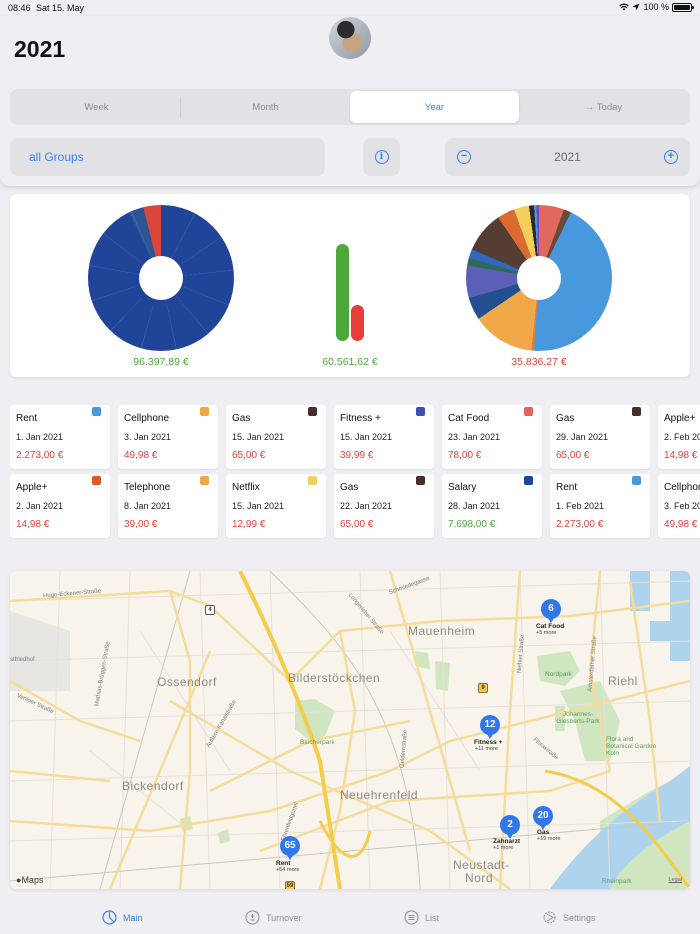  What do you see at coordinates (60, 437) in the screenshot?
I see `transaction-card: Rent 1. Jan 2021 2.273,00 €` at bounding box center [60, 437].